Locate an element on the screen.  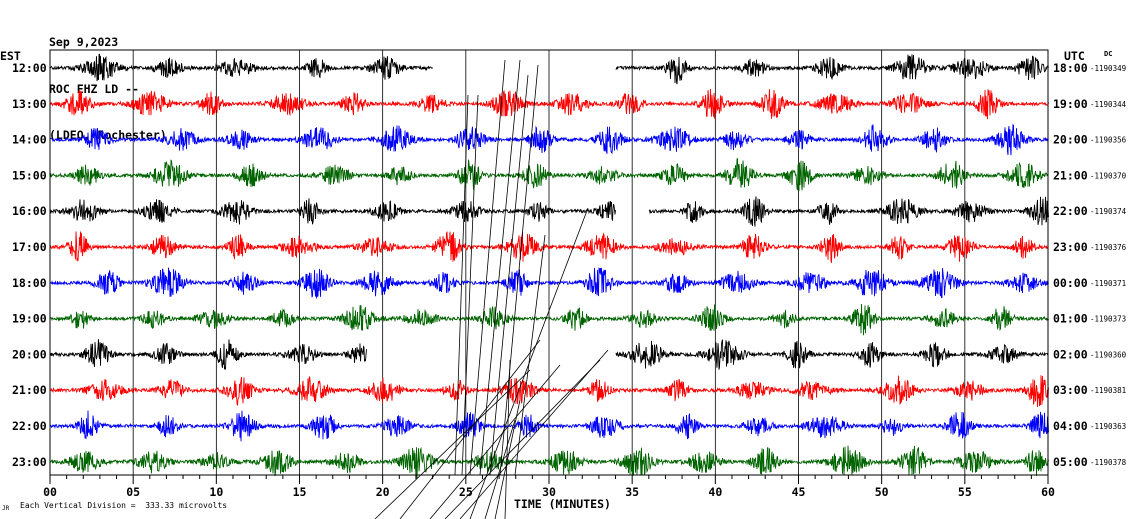
utc-label-11: 05:00 is located at coordinates (1070, 462).